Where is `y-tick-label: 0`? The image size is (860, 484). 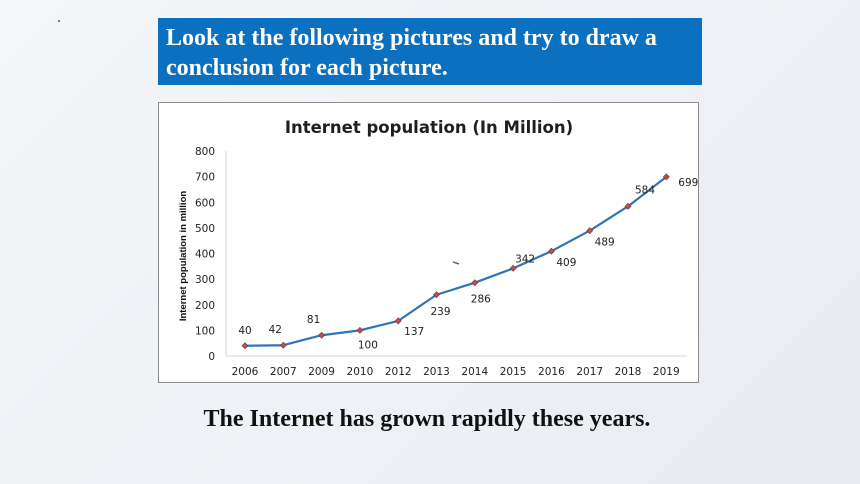
y-tick-label: 0 is located at coordinates (211, 357).